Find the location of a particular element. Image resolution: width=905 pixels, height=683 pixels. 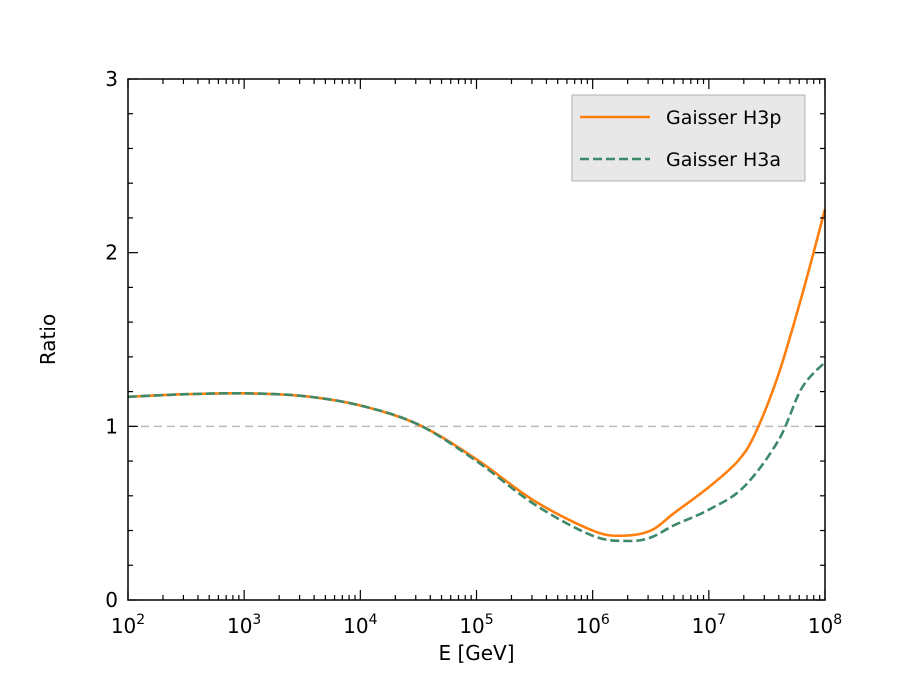

legend: Gaisser H3p Gaisser H3a is located at coordinates (688, 138).